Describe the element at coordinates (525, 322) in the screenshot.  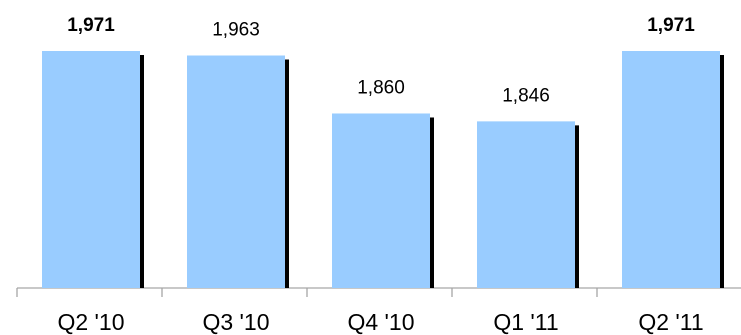
I see `category-label: Q1 '11` at that location.